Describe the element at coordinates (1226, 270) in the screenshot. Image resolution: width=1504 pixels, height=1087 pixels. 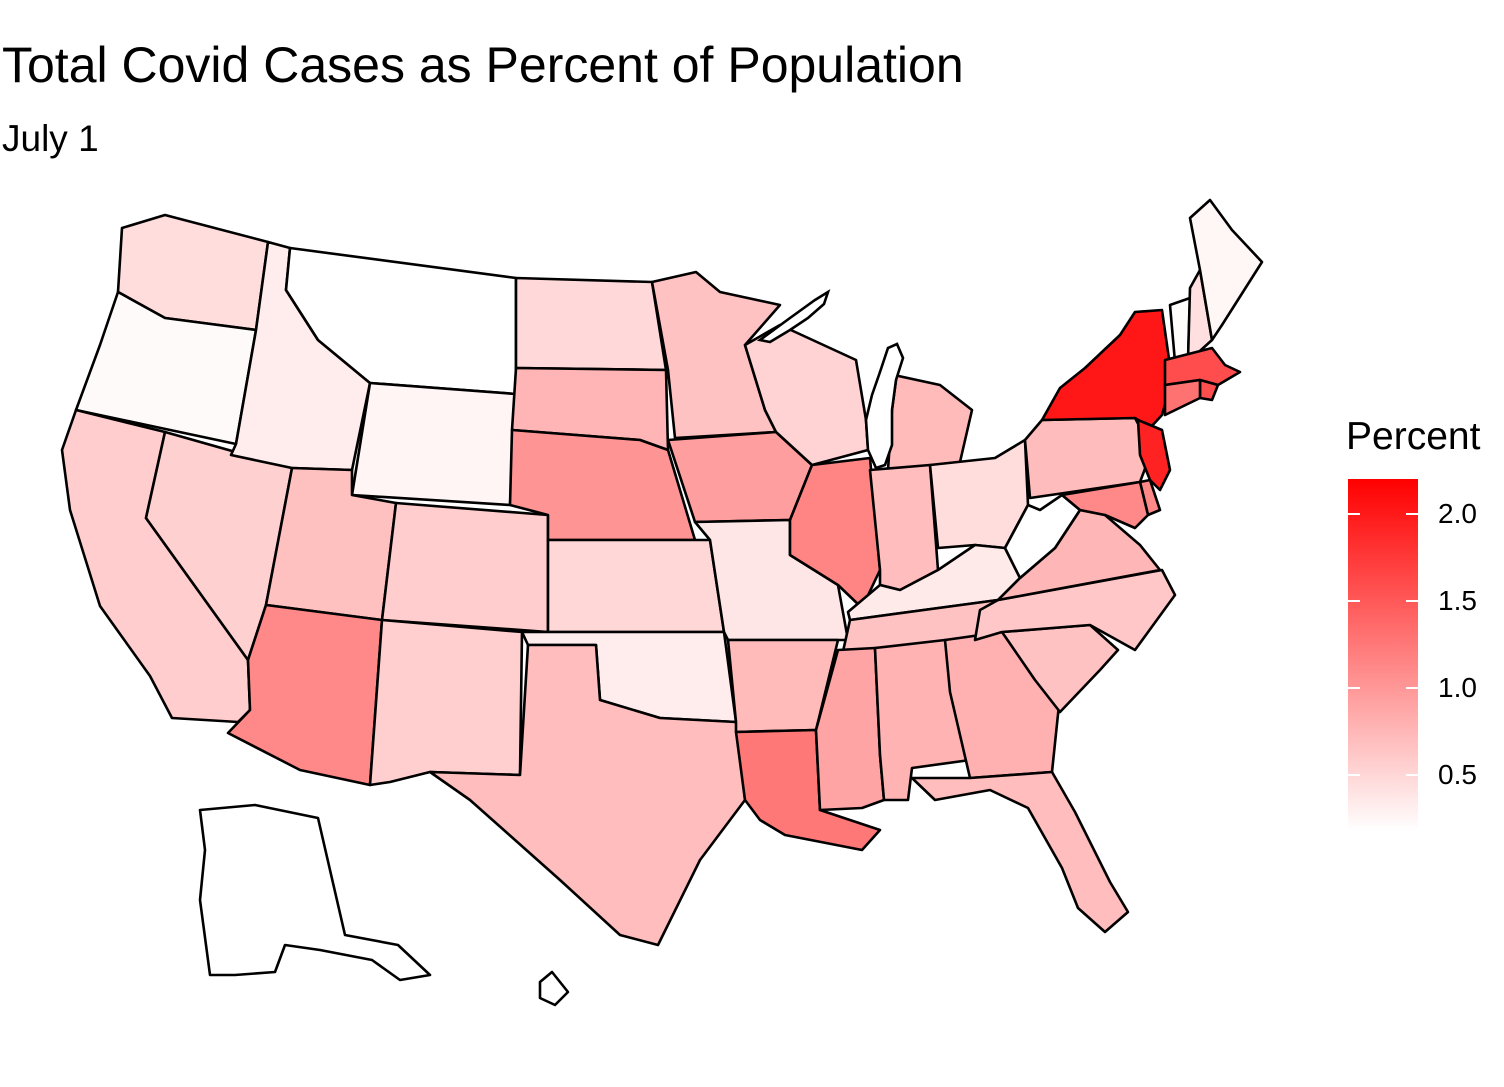
I see `state-maine` at that location.